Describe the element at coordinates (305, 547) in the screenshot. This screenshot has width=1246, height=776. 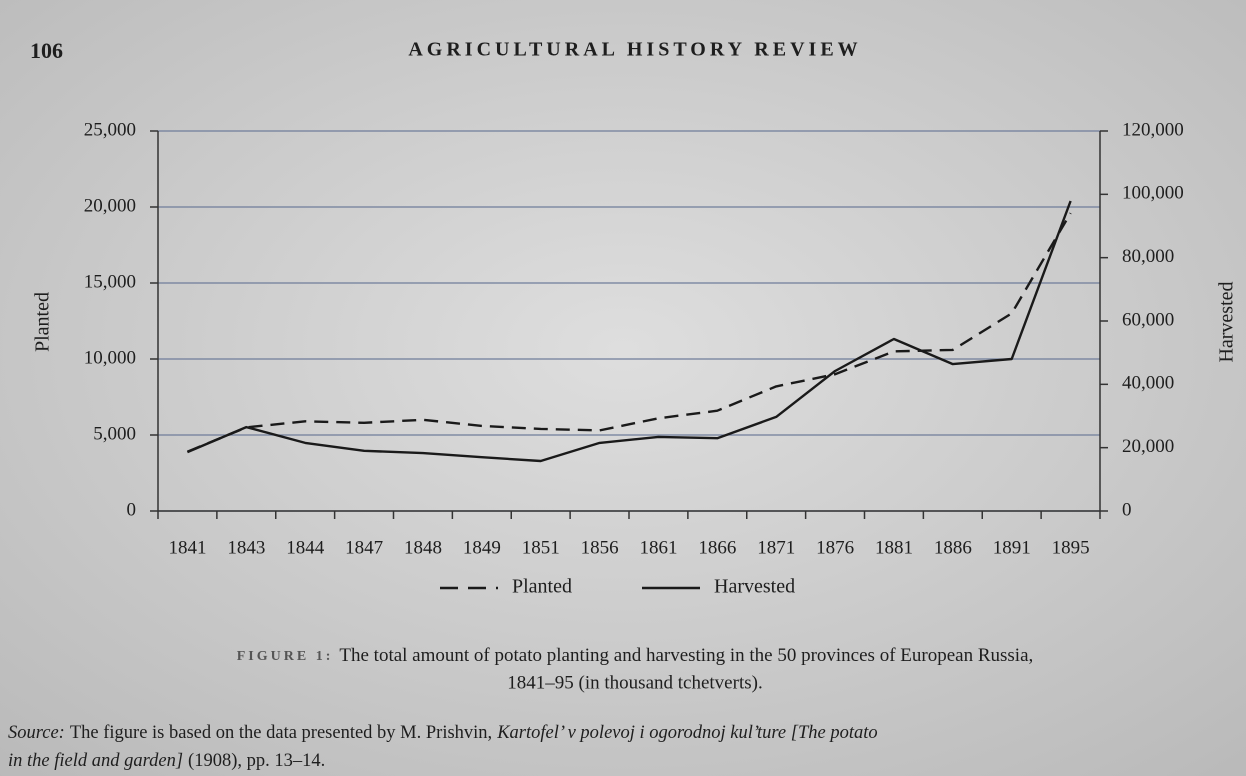
I see `x-tick-label: 1844` at that location.